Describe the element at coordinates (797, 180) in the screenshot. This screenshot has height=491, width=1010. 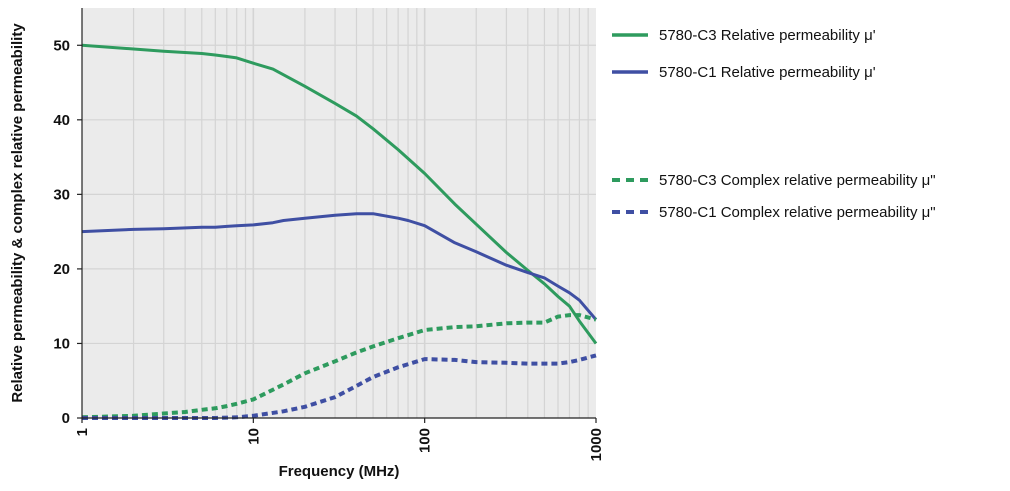
I see `legend-label: 5780-C3 Complex relative permeability μ"` at that location.